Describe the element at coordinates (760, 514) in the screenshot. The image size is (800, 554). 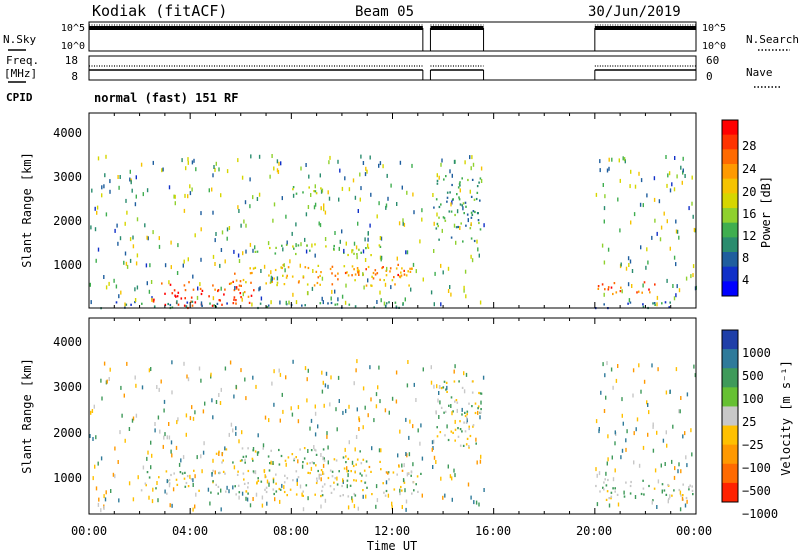
I see `vel-cbar-tick-neg1000: −1000` at that location.